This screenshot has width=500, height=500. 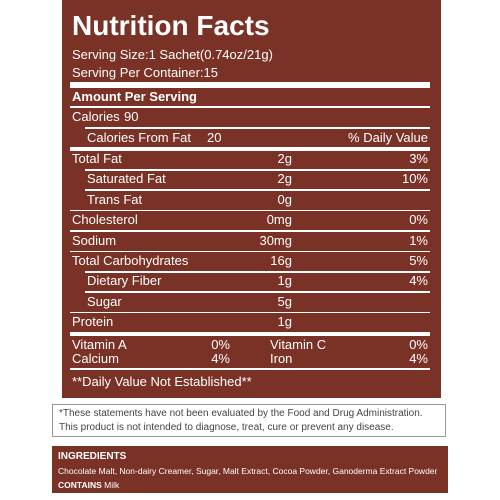 What do you see at coordinates (171, 25) in the screenshot?
I see `title: Nutrition Facts` at bounding box center [171, 25].